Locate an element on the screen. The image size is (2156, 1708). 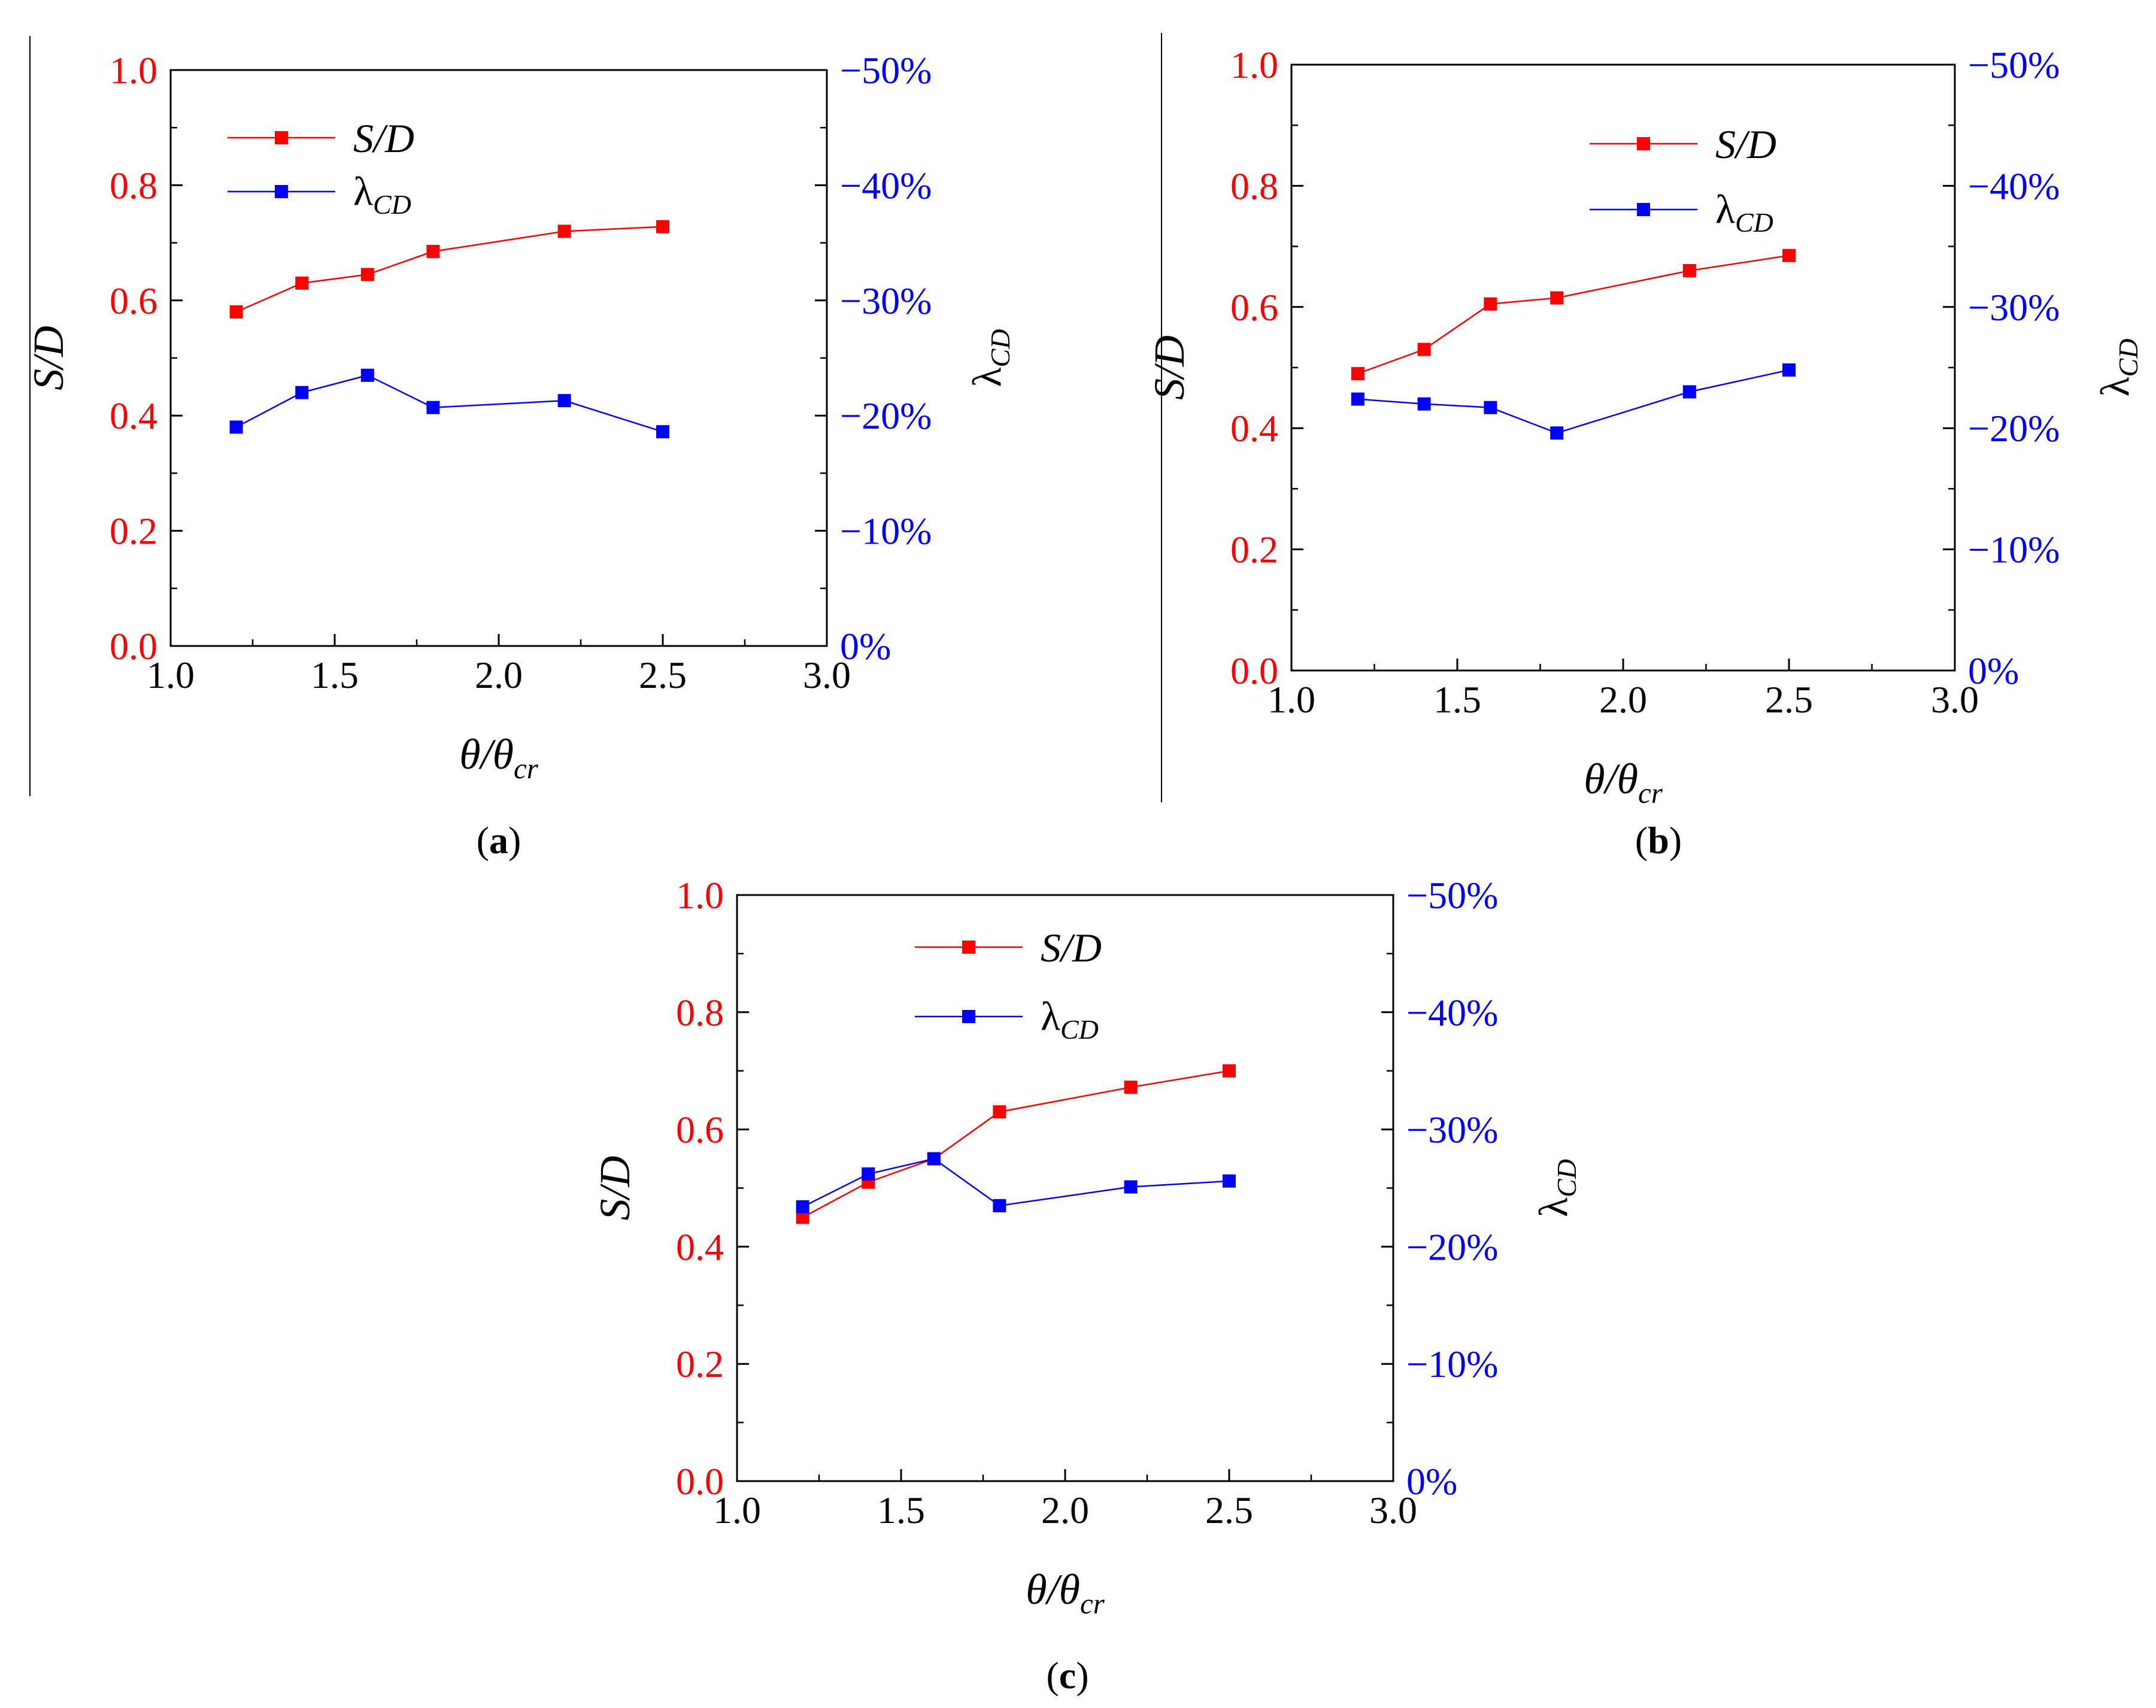
panel-label: (a) is located at coordinates (499, 840).